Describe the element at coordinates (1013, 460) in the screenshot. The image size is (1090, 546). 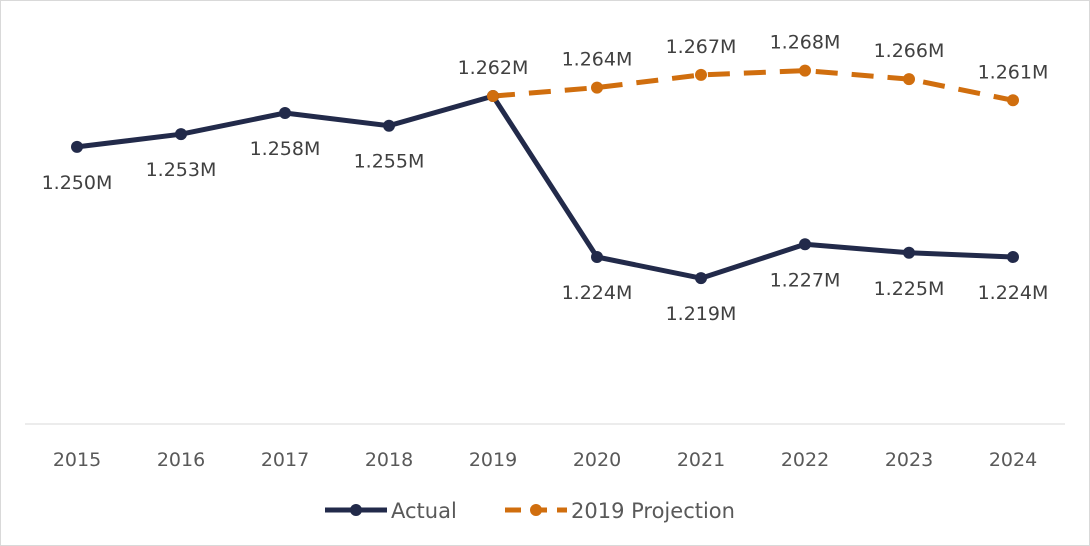
I see `x-tick-label: 2024` at that location.